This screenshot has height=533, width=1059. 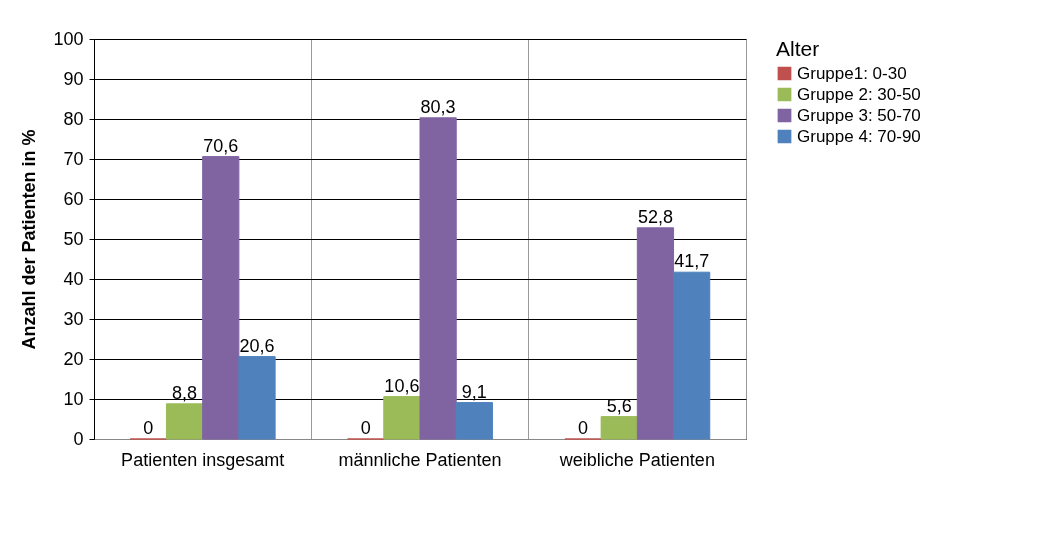 What do you see at coordinates (185, 392) in the screenshot?
I see `data-label: 8,8` at bounding box center [185, 392].